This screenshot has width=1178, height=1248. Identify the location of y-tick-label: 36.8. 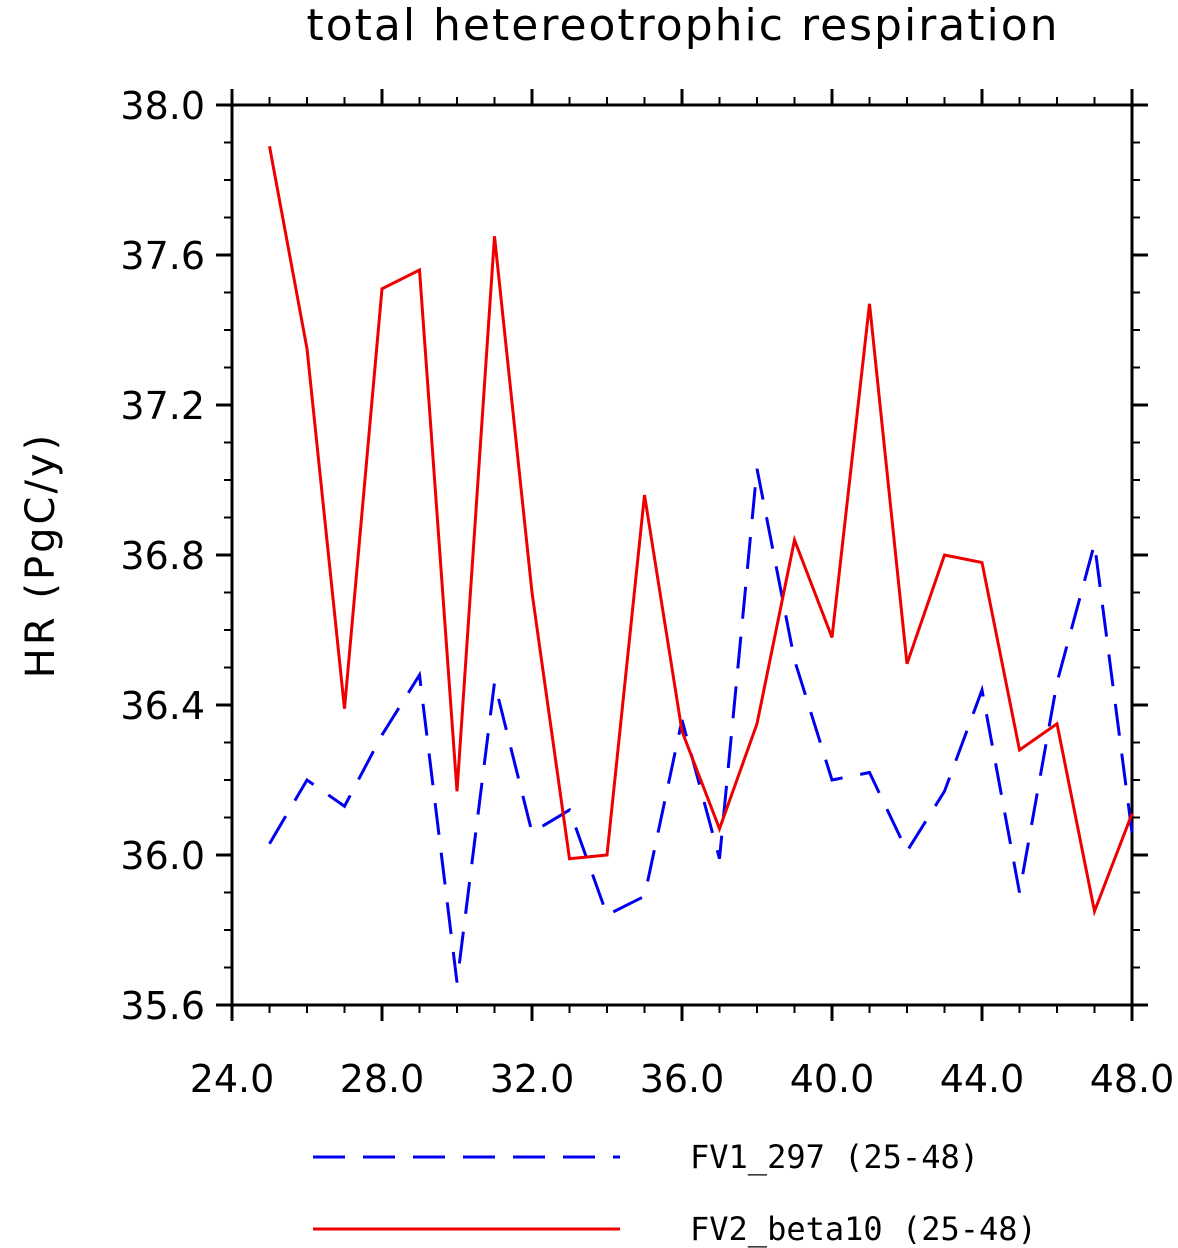
(162, 556).